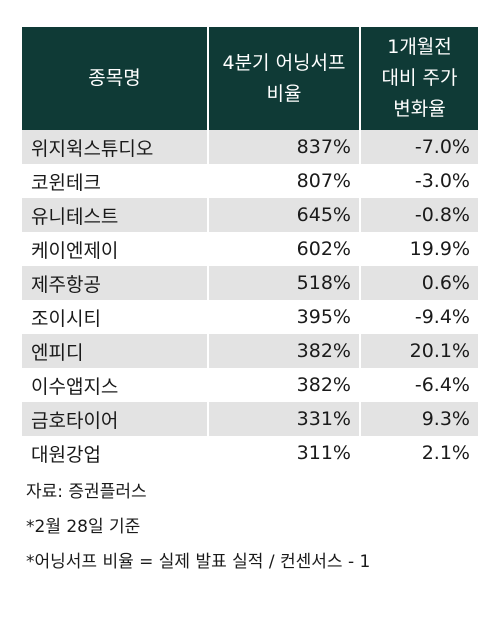 The image size is (500, 621). I want to click on surprise-ratio-cell: 837%, so click(284, 147).